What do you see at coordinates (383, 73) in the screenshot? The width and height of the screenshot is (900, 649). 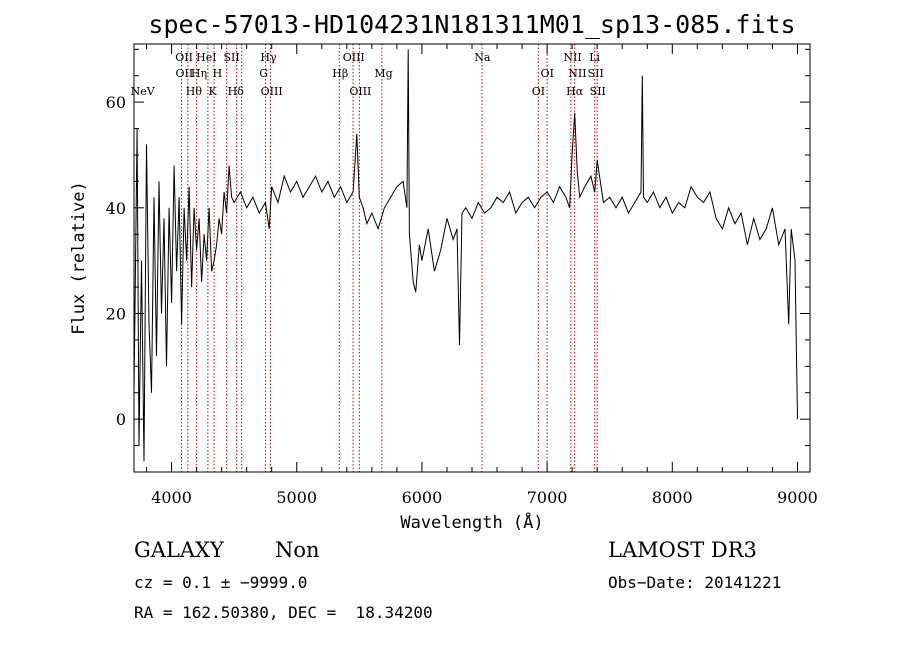 I see `line-label: Mg` at bounding box center [383, 73].